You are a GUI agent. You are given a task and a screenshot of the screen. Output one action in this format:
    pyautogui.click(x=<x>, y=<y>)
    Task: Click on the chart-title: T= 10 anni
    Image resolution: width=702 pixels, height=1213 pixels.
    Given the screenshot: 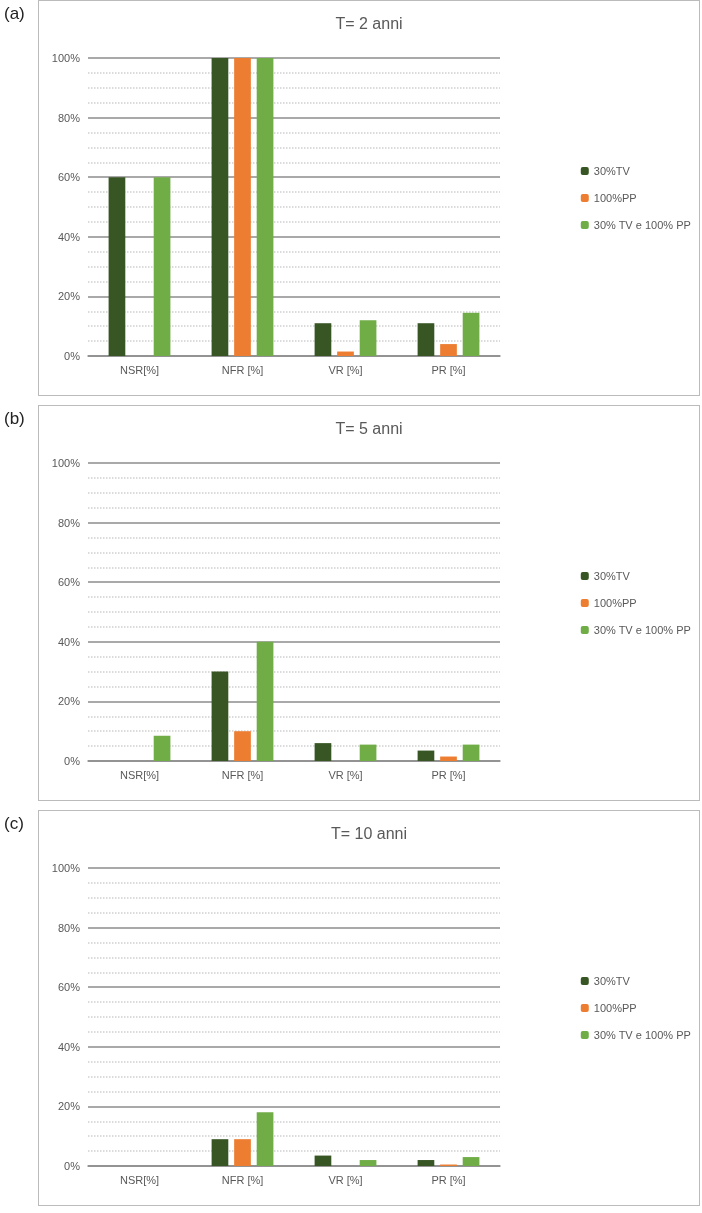 What is the action you would take?
    pyautogui.click(x=369, y=833)
    